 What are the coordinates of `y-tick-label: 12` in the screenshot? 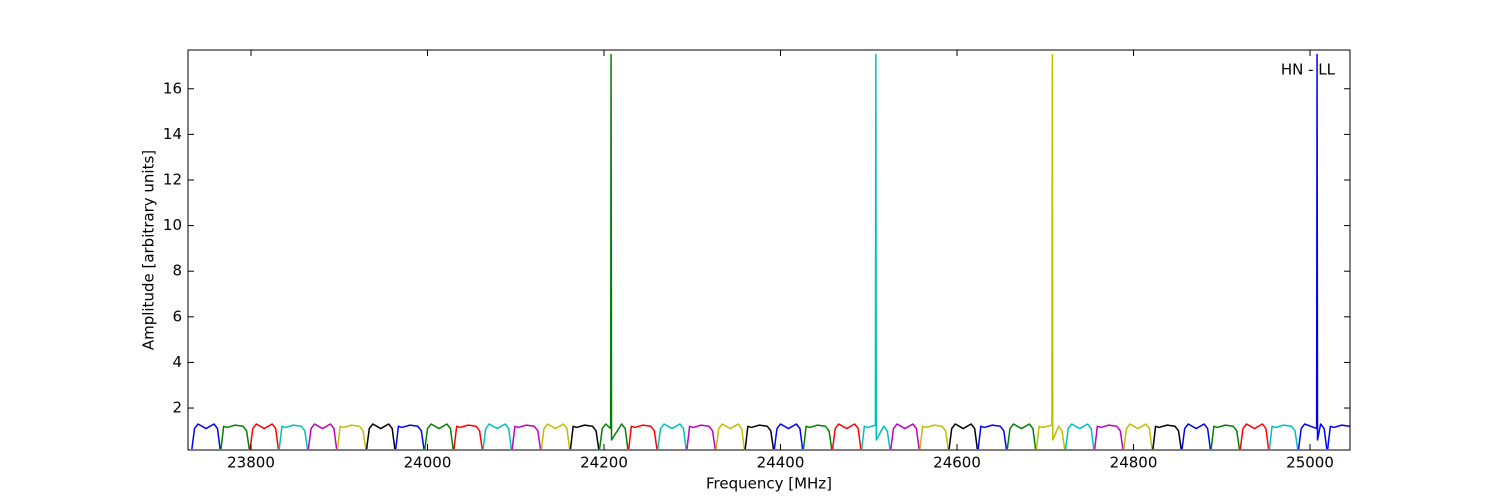 It's located at (172, 179).